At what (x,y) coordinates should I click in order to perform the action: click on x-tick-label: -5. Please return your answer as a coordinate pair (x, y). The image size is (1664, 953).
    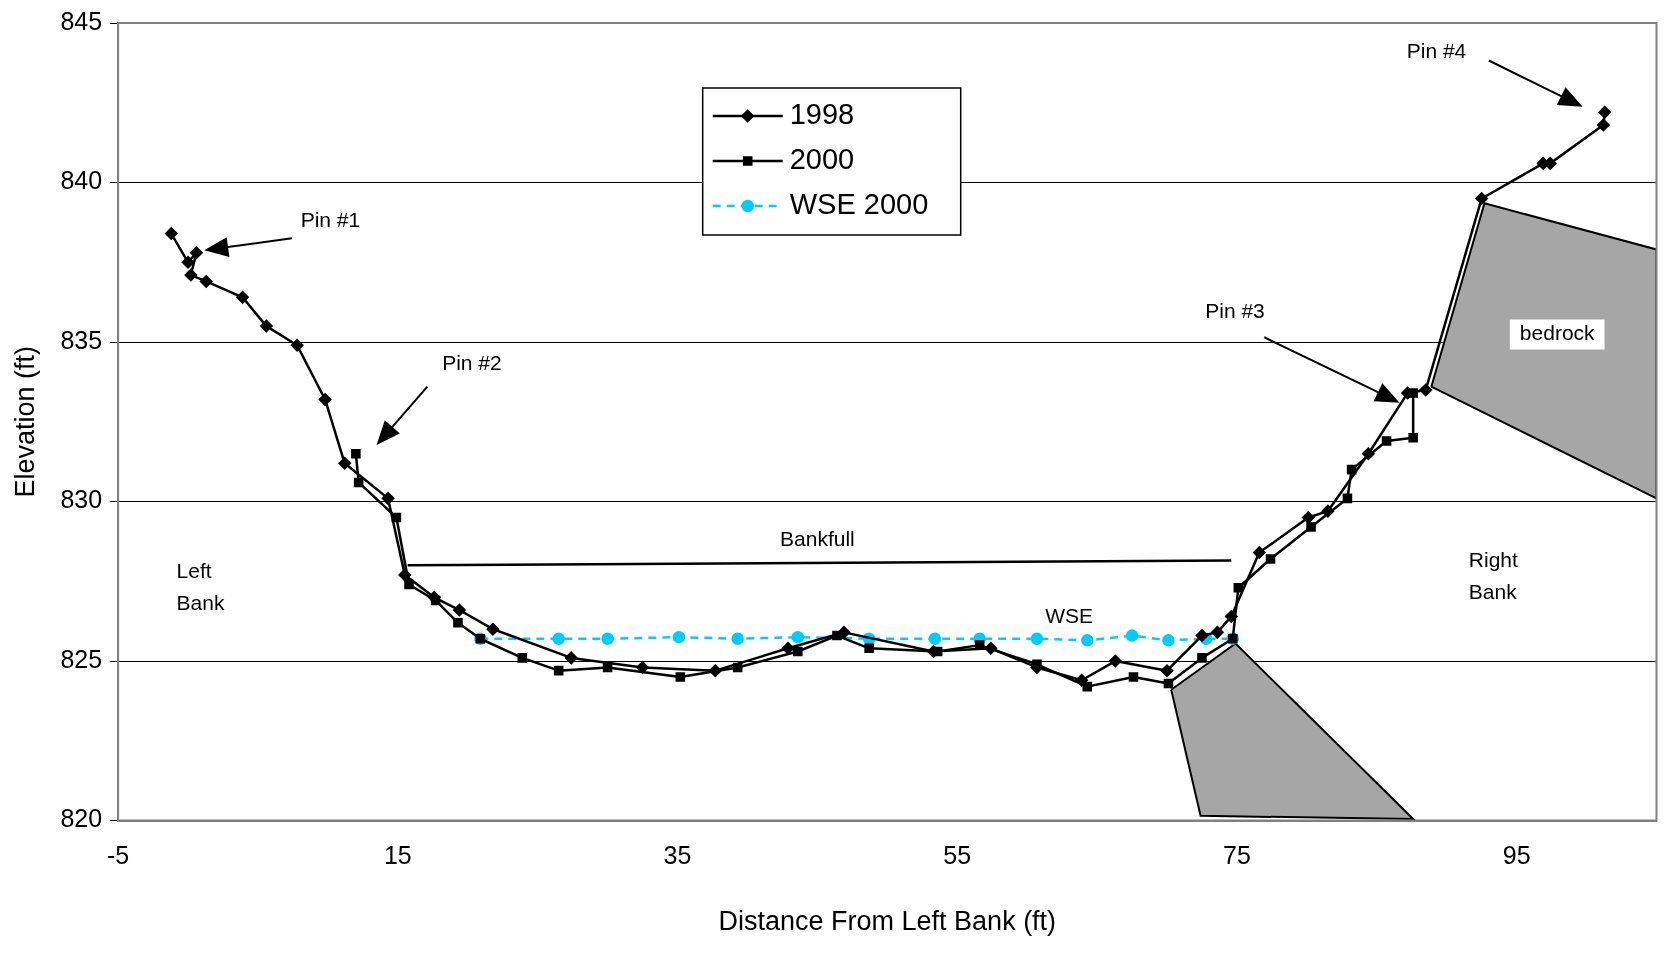
    Looking at the image, I should click on (118, 855).